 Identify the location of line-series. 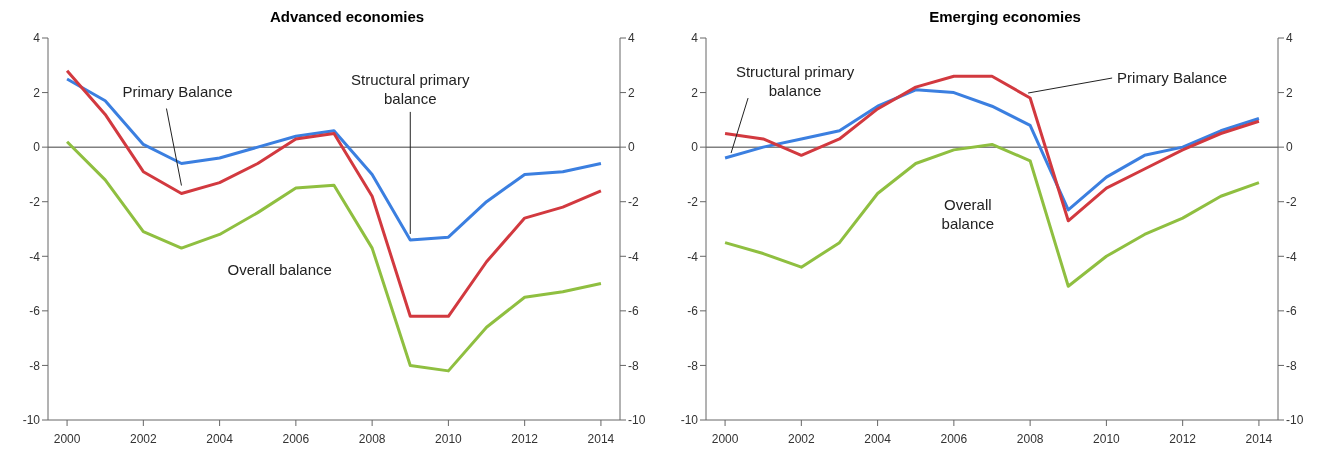
(992, 215).